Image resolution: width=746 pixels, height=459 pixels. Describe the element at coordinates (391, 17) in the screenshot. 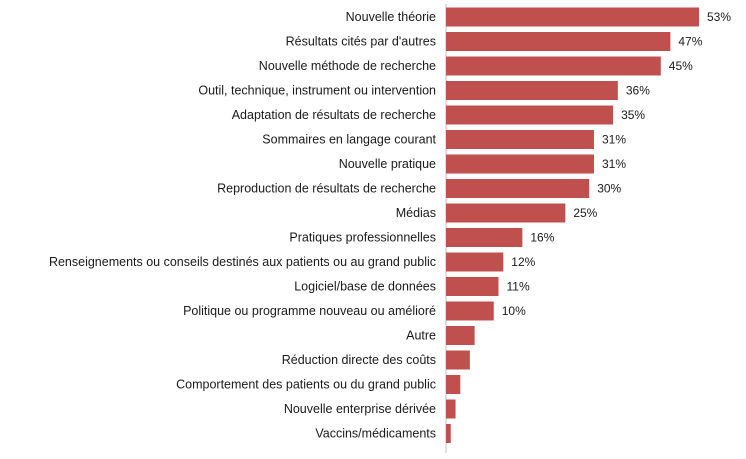

I see `category-label: Nouvelle théorie` at that location.